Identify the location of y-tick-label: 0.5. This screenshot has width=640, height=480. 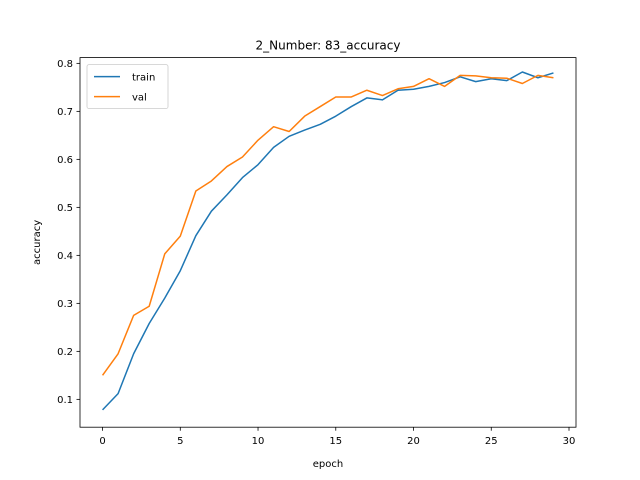
(65, 208).